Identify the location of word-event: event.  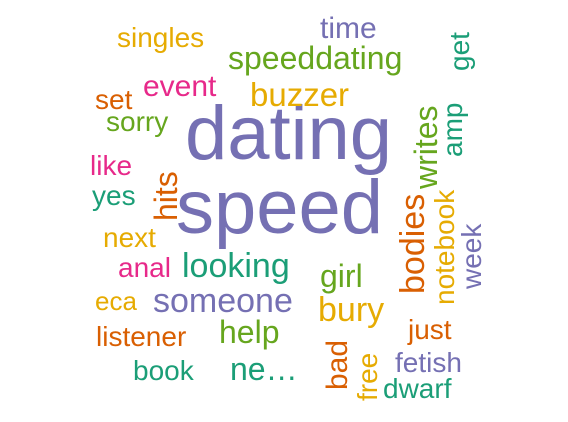
(180, 86).